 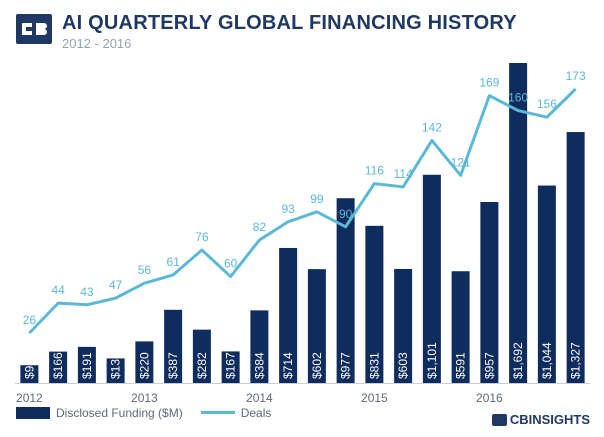 I want to click on funding-bar-label: $1,101, so click(x=432, y=360).